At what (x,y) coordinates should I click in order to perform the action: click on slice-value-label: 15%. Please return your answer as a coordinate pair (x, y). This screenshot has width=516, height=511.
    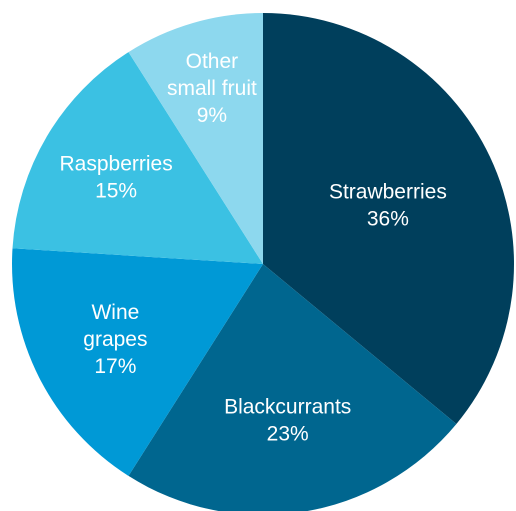
    Looking at the image, I should click on (116, 191).